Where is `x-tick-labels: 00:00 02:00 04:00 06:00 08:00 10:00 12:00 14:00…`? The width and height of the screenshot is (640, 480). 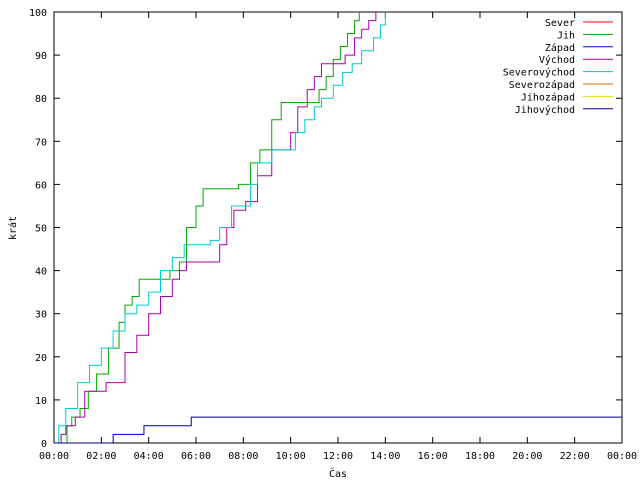
x-tick-labels: 00:00 02:00 04:00 06:00 08:00 10:00 12:00 14:00… is located at coordinates (338, 456).